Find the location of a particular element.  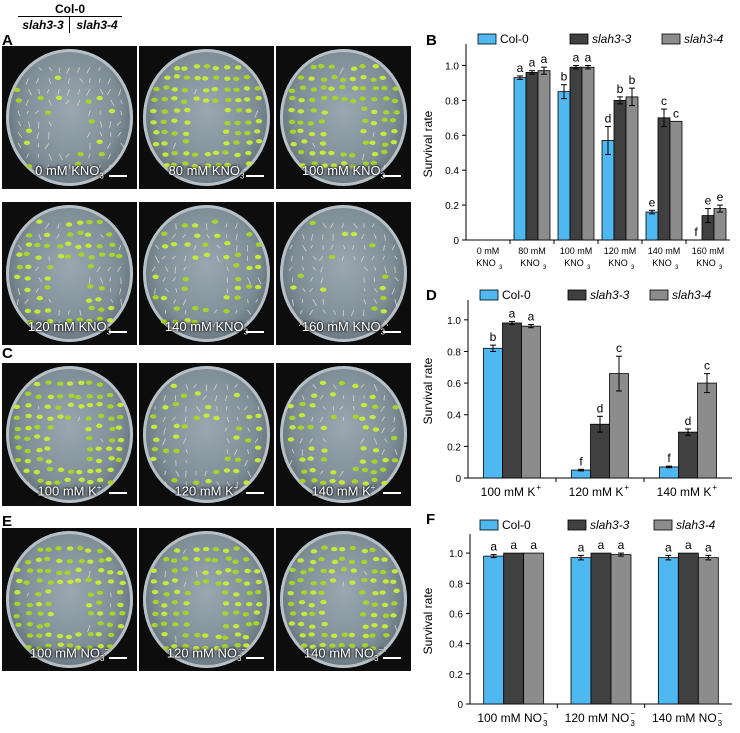

petri-dish is located at coordinates (69, 117).